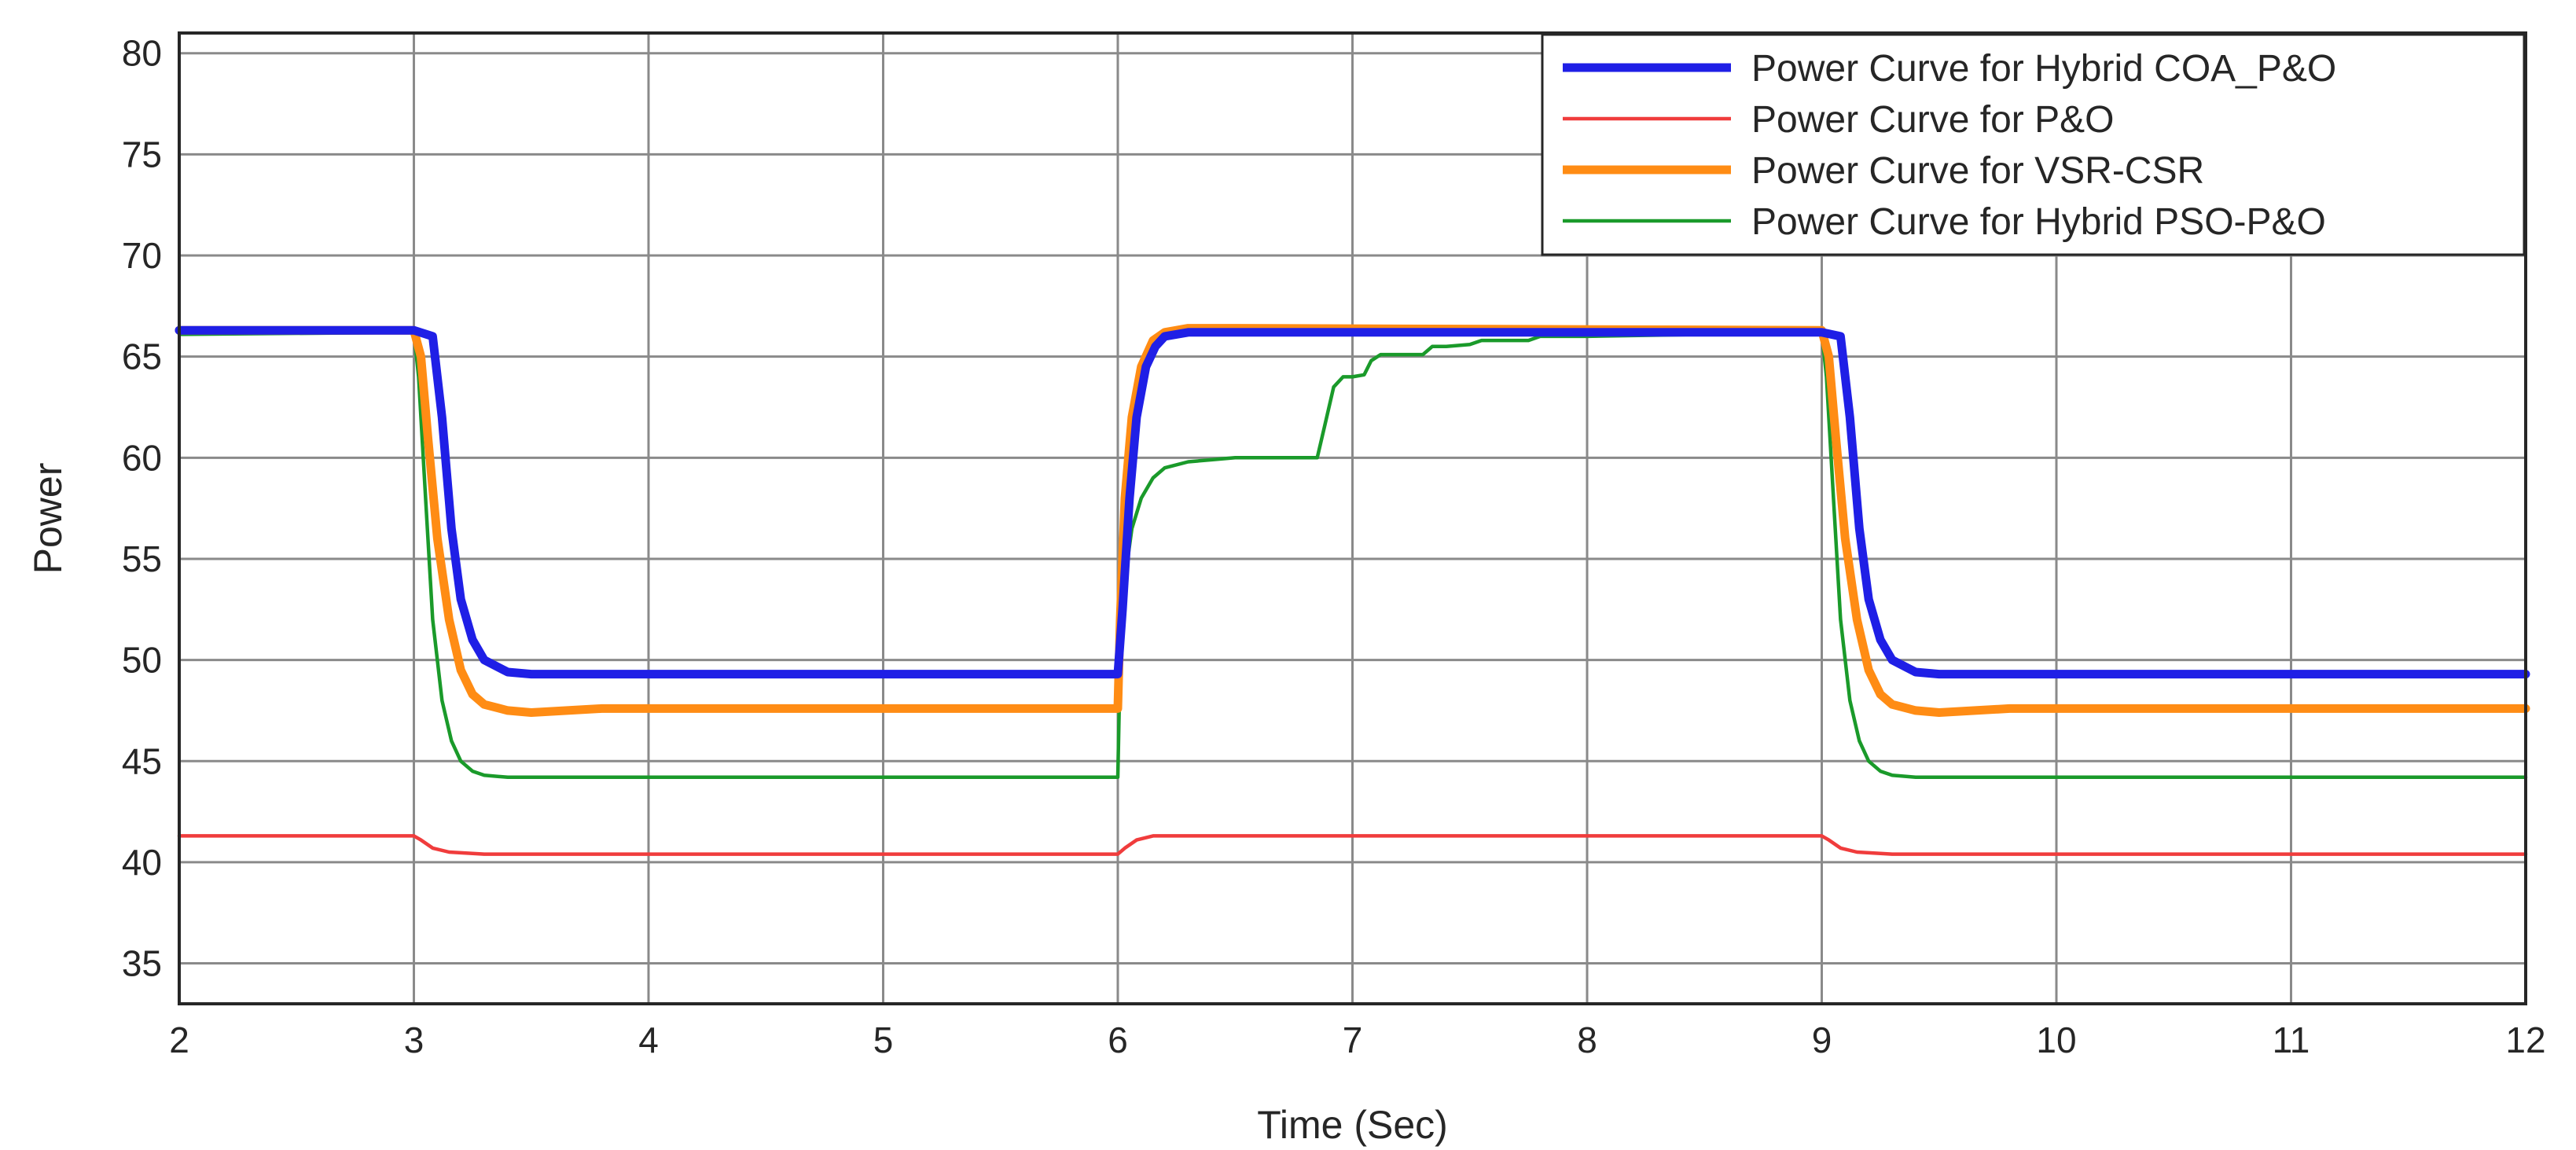 The height and width of the screenshot is (1150, 2576). Describe the element at coordinates (883, 1040) in the screenshot. I see `x-tick-label: 5` at that location.